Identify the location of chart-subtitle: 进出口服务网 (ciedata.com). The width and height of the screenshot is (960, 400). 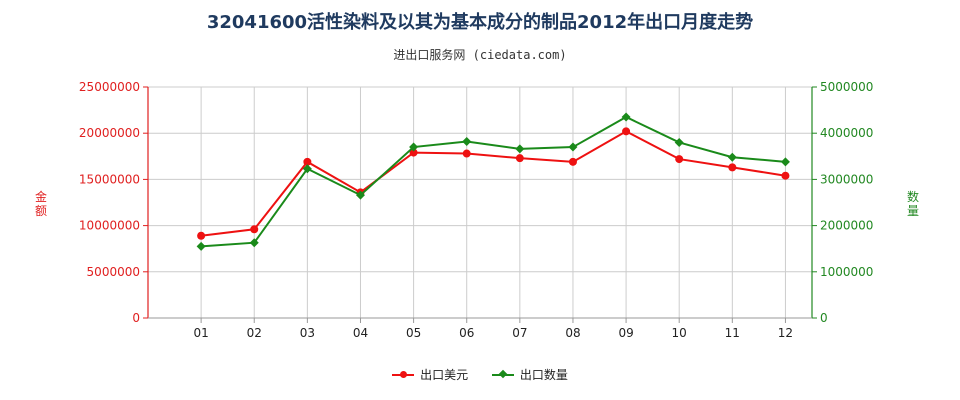
(480, 55).